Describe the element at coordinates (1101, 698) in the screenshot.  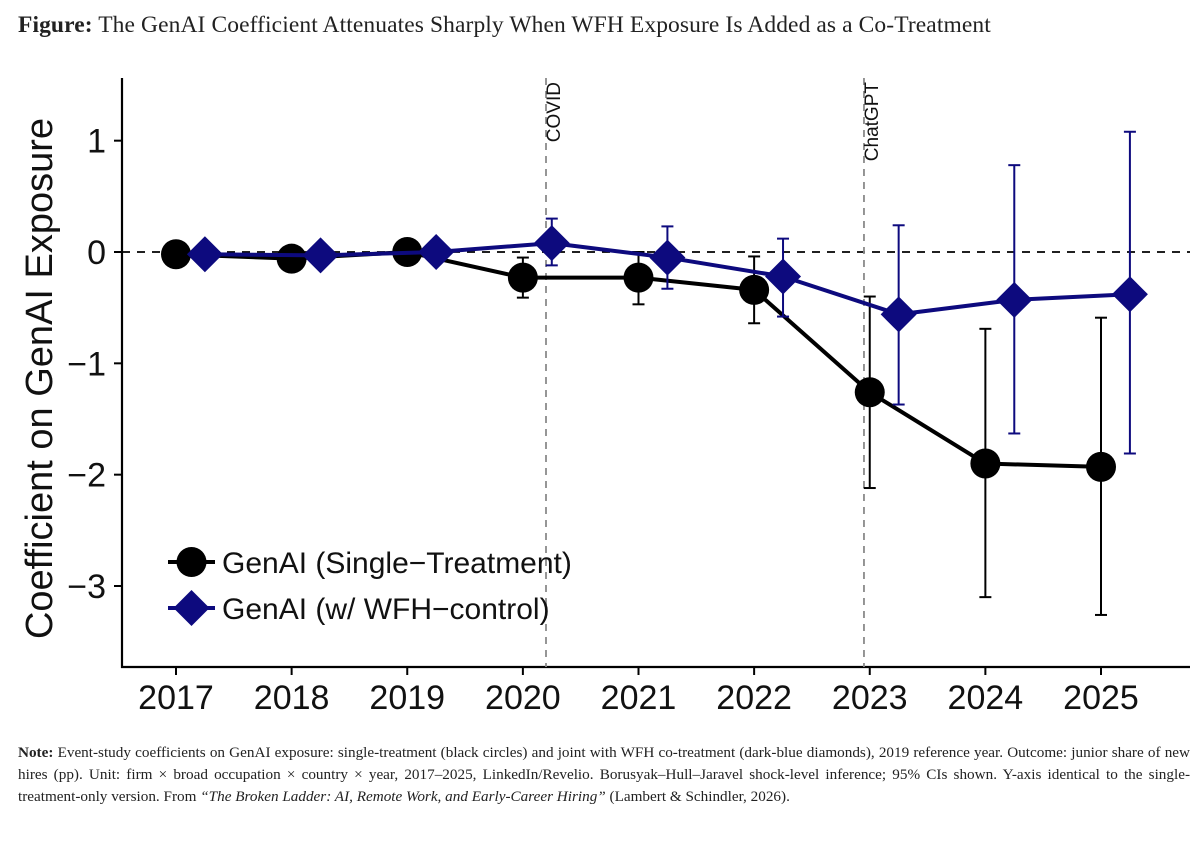
I see `x-tick-label: 2025` at that location.